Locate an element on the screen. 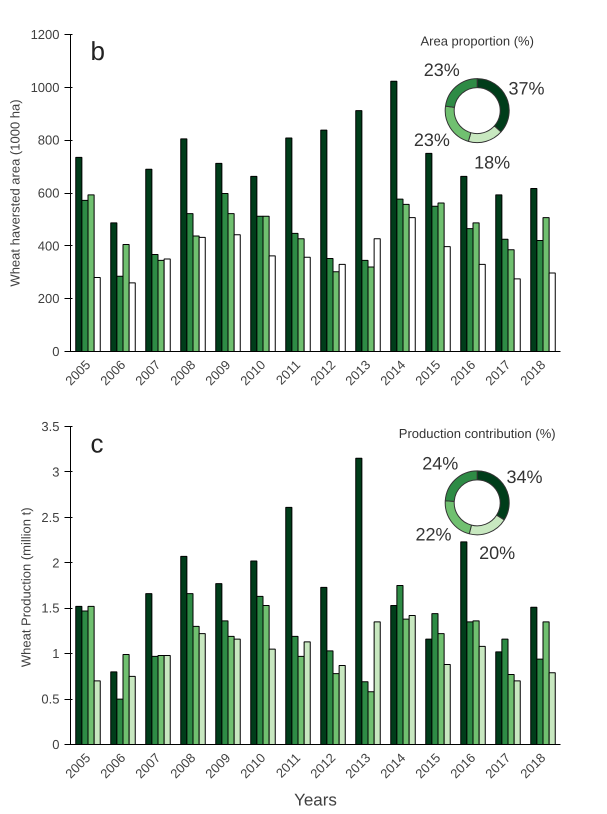  y-tick-label: 2 is located at coordinates (56, 562).